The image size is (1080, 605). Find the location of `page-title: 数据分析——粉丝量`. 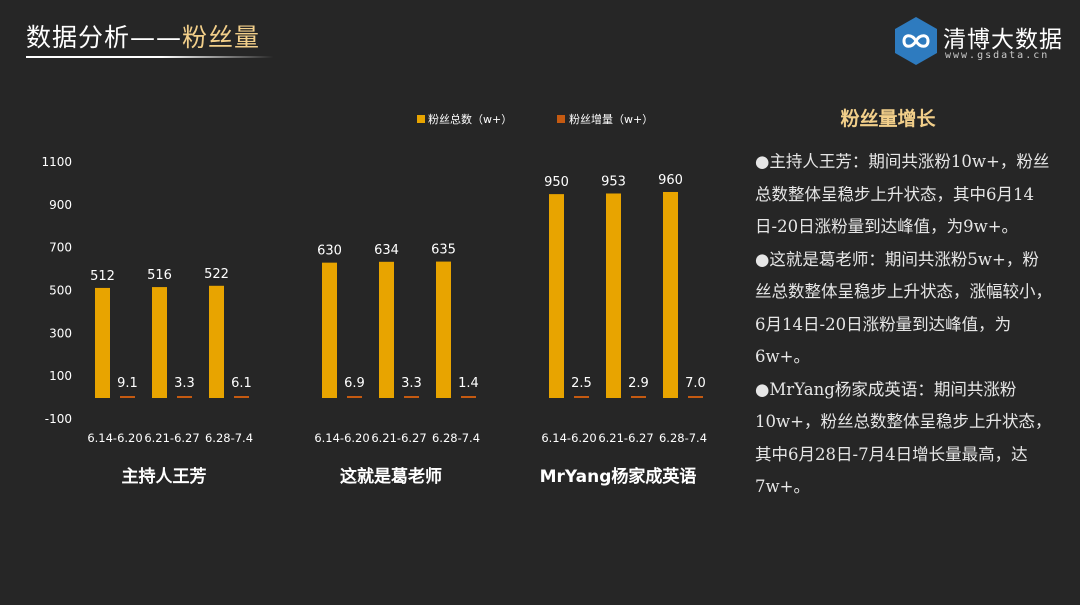

page-title: 数据分析——粉丝量 is located at coordinates (143, 36).